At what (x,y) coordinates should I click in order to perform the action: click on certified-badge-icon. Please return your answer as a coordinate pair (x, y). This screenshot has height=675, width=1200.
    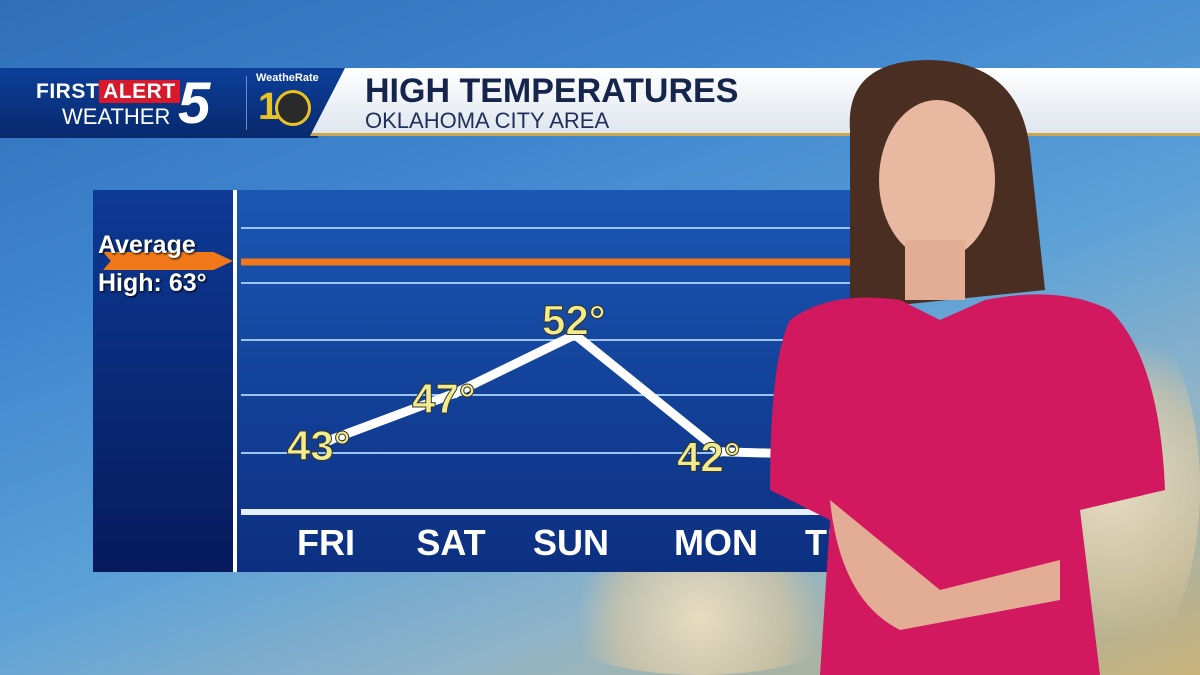
    Looking at the image, I should click on (293, 108).